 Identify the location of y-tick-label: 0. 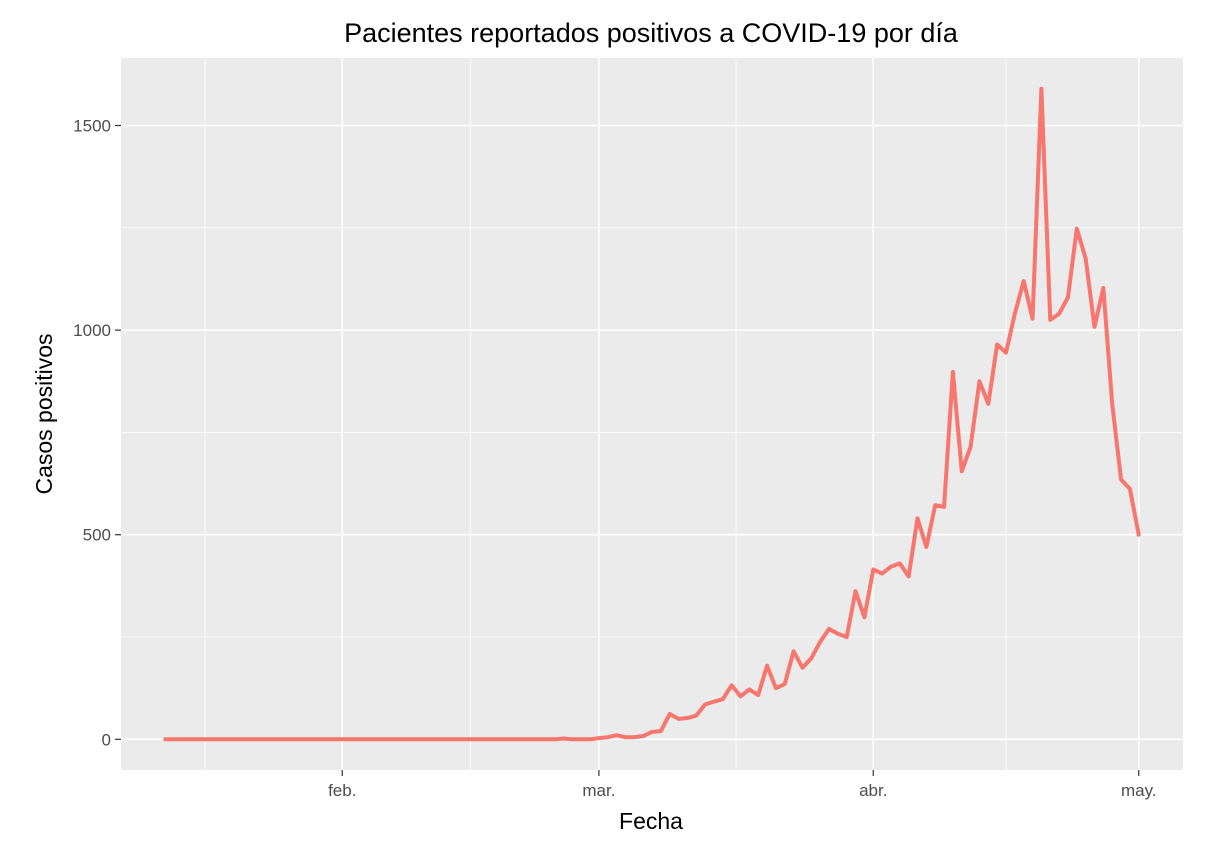
(106, 739).